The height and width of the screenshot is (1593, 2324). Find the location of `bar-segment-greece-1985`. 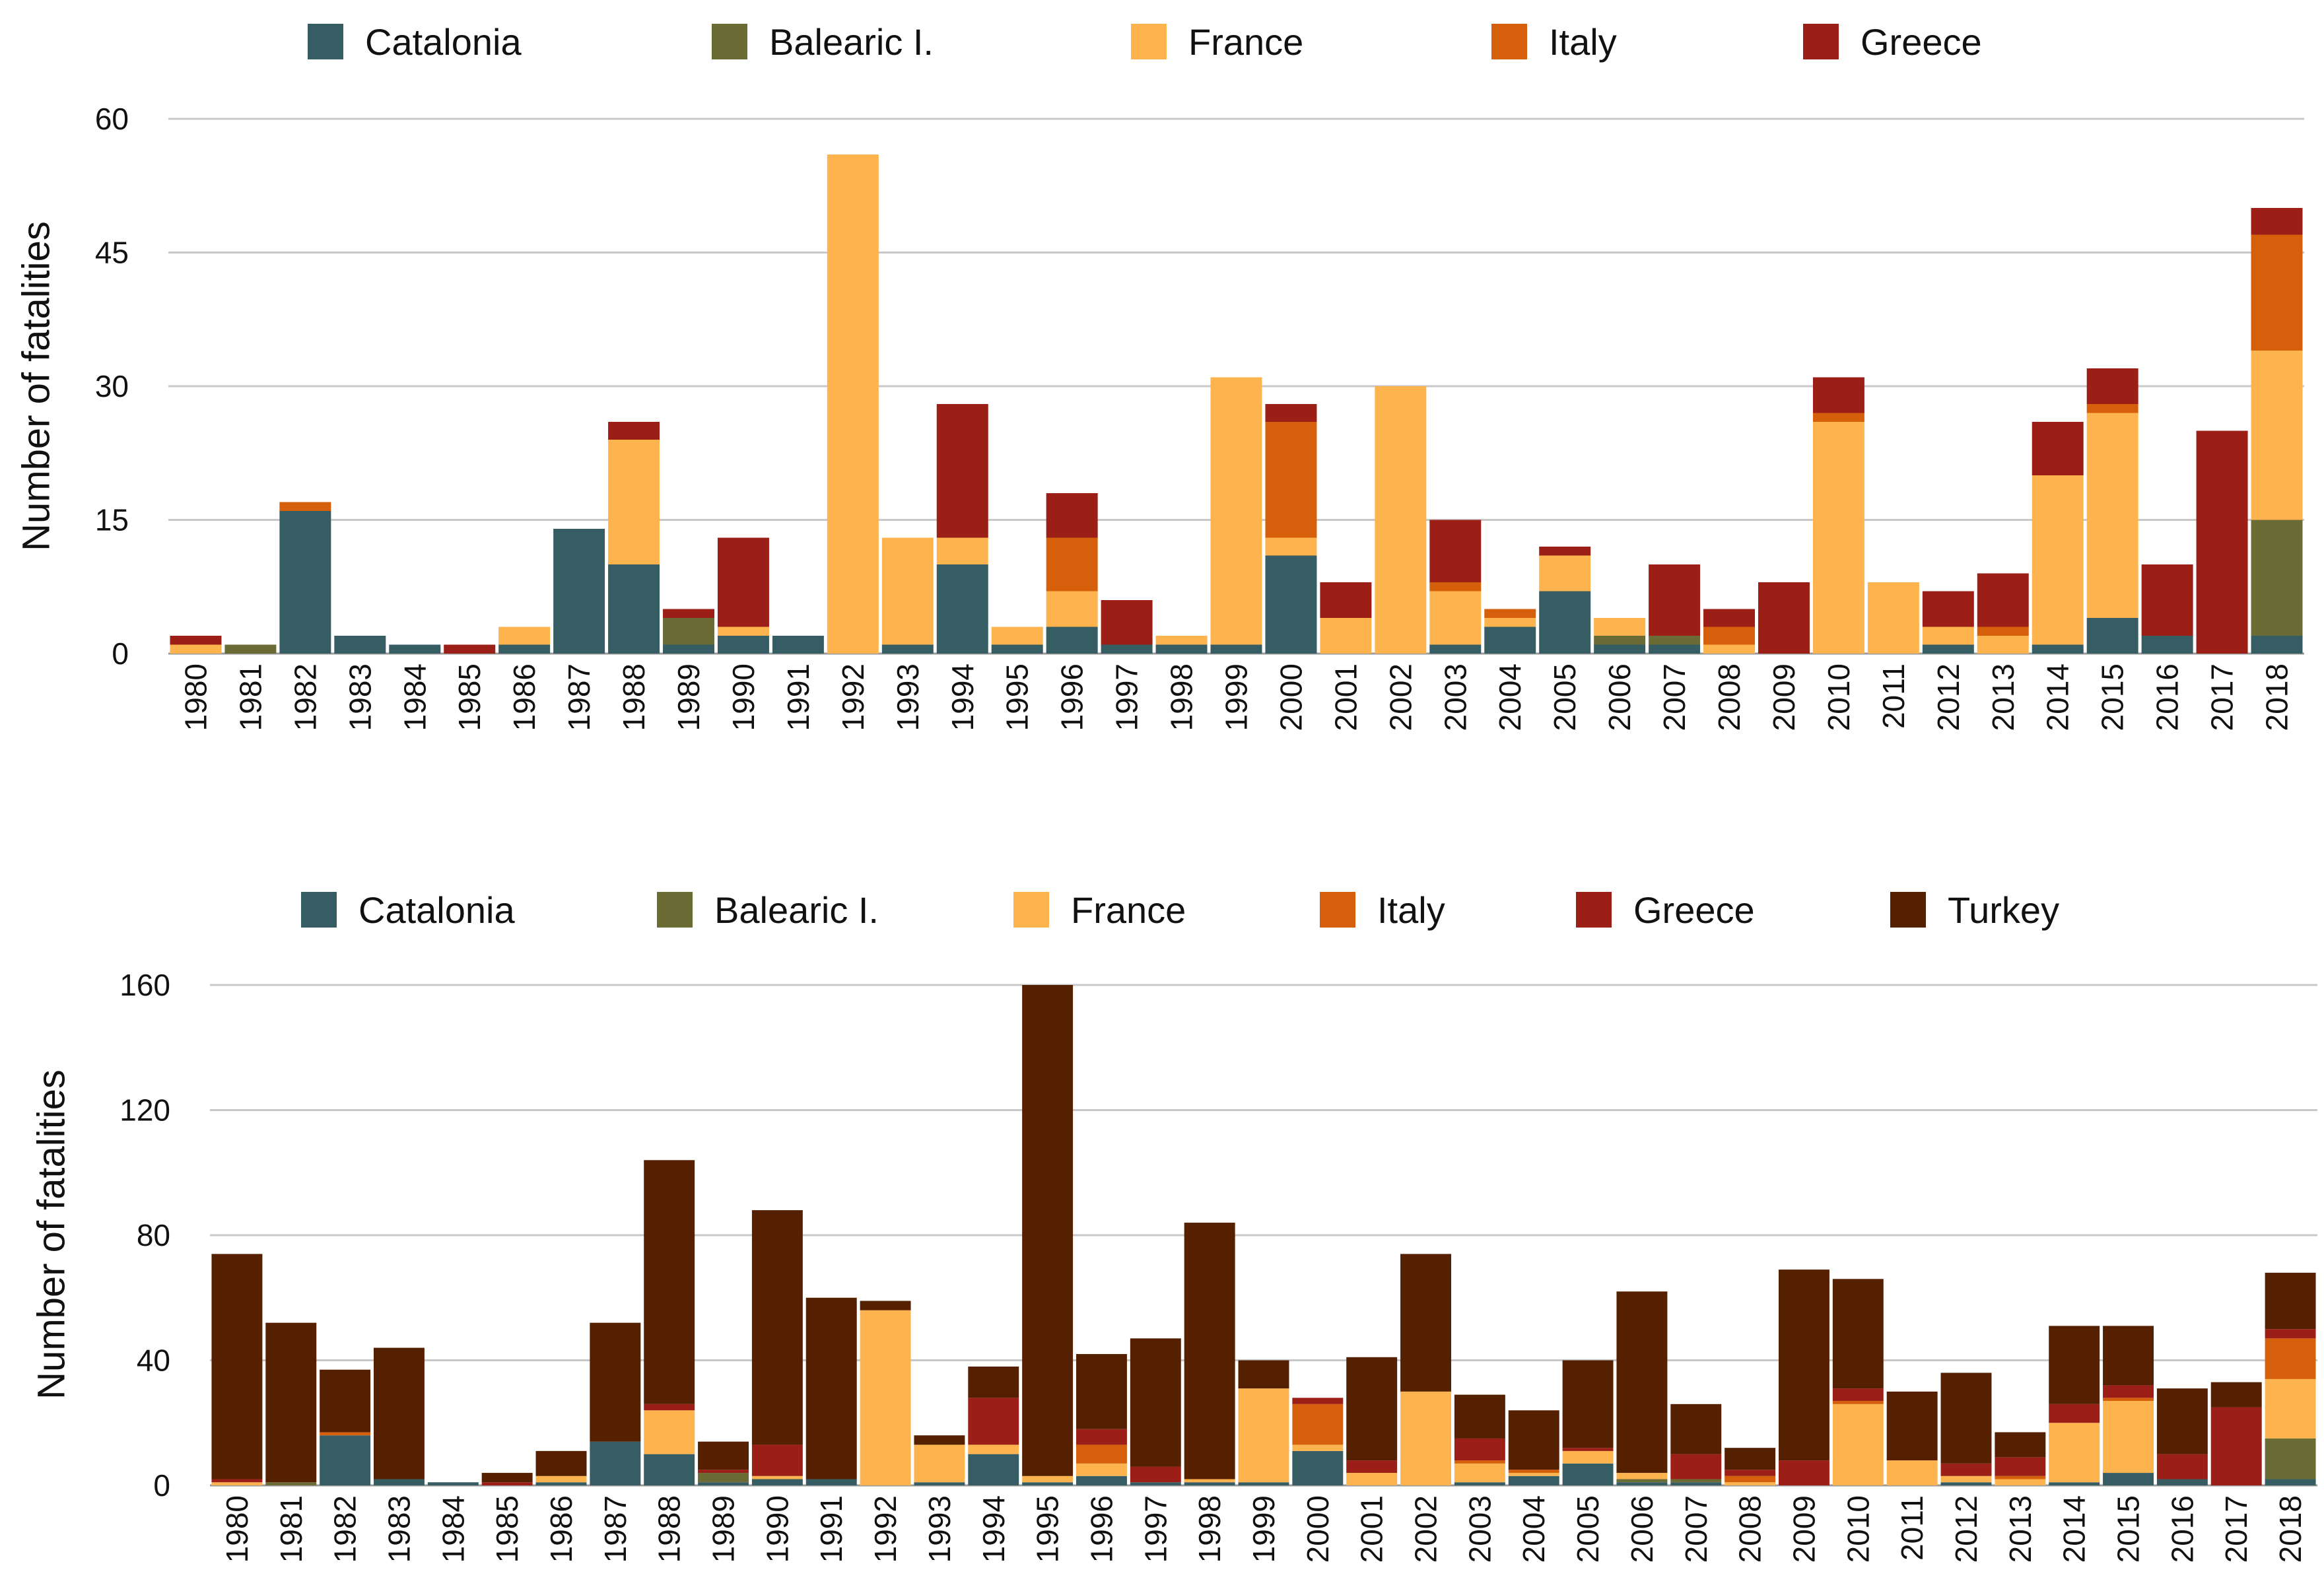

bar-segment-greece-1985 is located at coordinates (507, 1483).